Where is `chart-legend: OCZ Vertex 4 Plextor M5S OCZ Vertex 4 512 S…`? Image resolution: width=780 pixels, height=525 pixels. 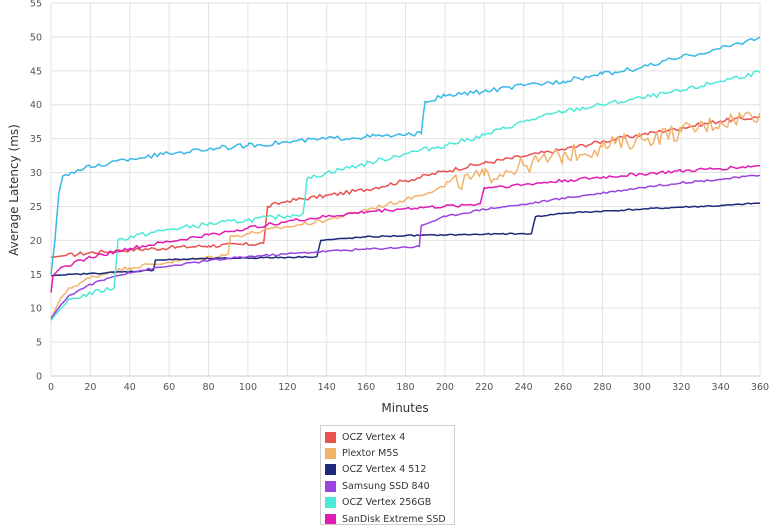 chart-legend: OCZ Vertex 4 Plextor M5S OCZ Vertex 4 512 S… is located at coordinates (387, 475).